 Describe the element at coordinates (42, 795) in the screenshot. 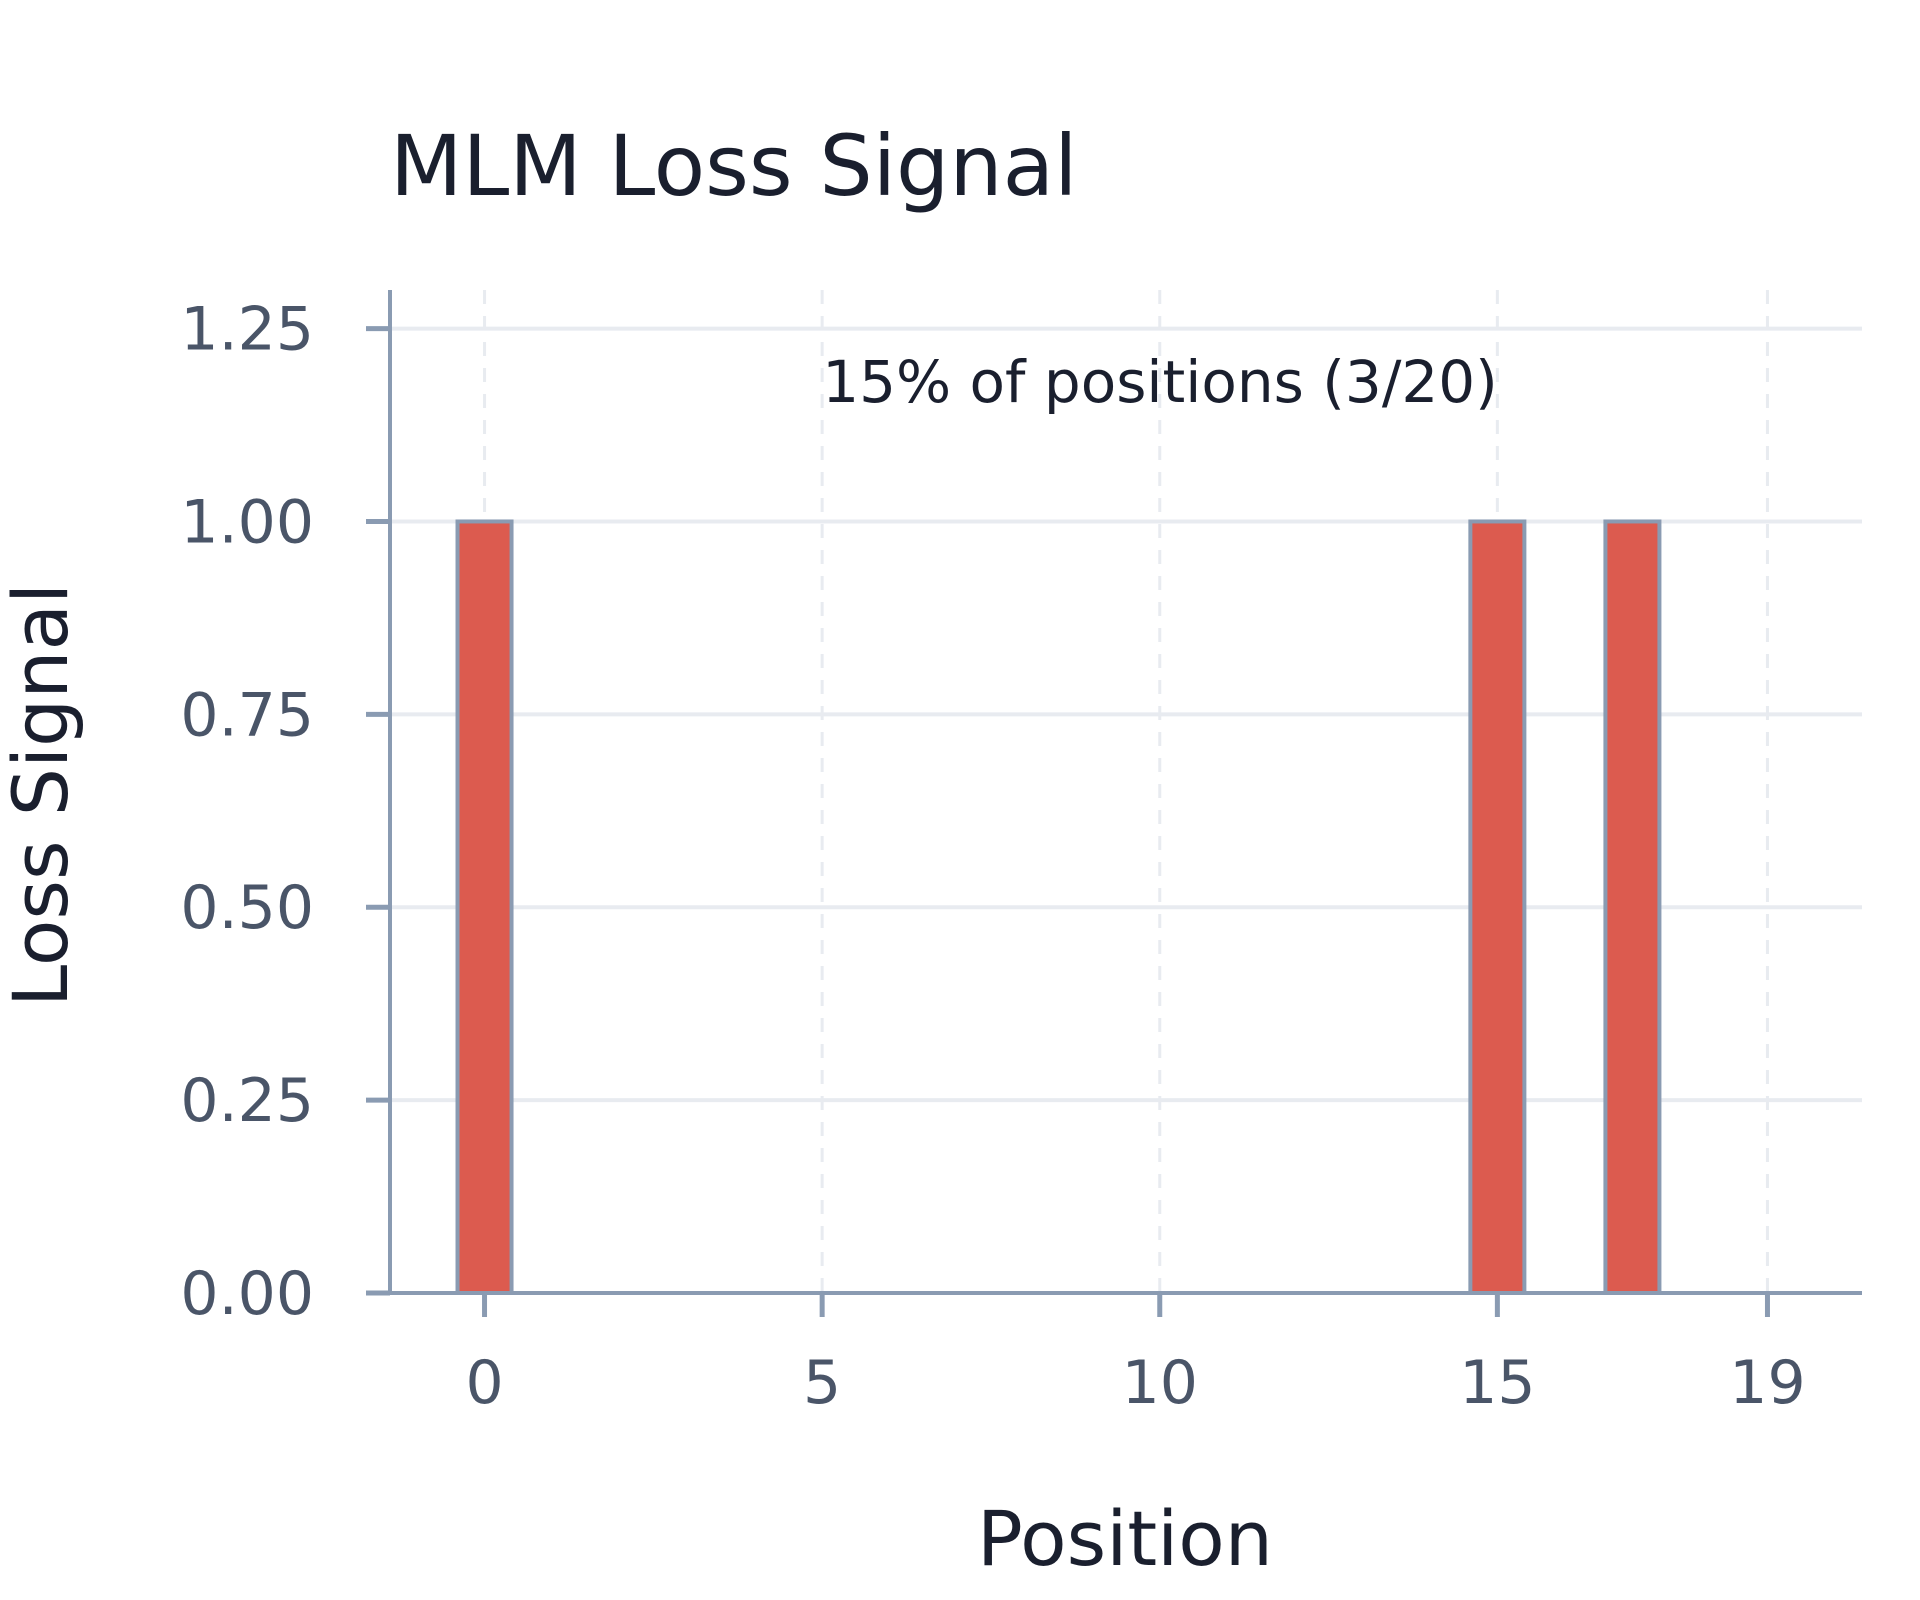

I see `y-axis-label: Loss Signal` at that location.